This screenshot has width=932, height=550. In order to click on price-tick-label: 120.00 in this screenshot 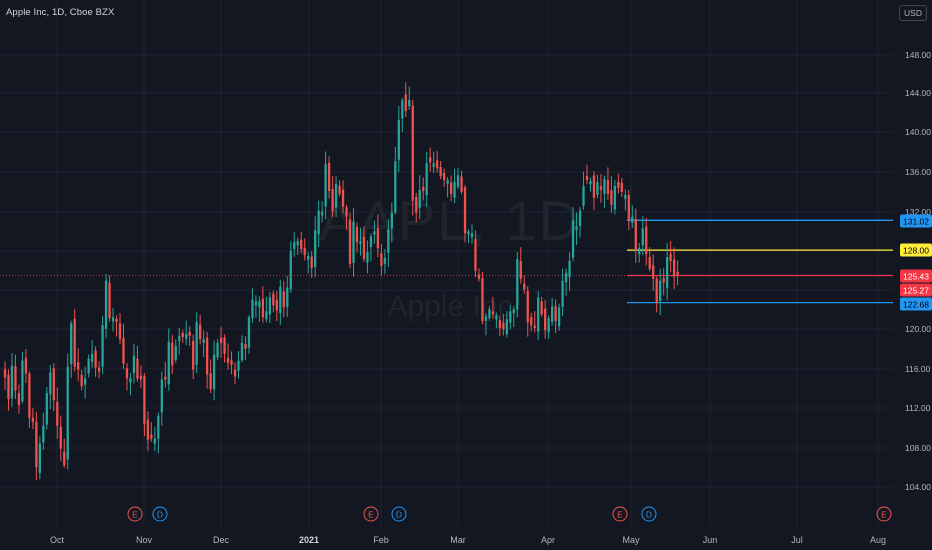, I will do `click(918, 329)`.